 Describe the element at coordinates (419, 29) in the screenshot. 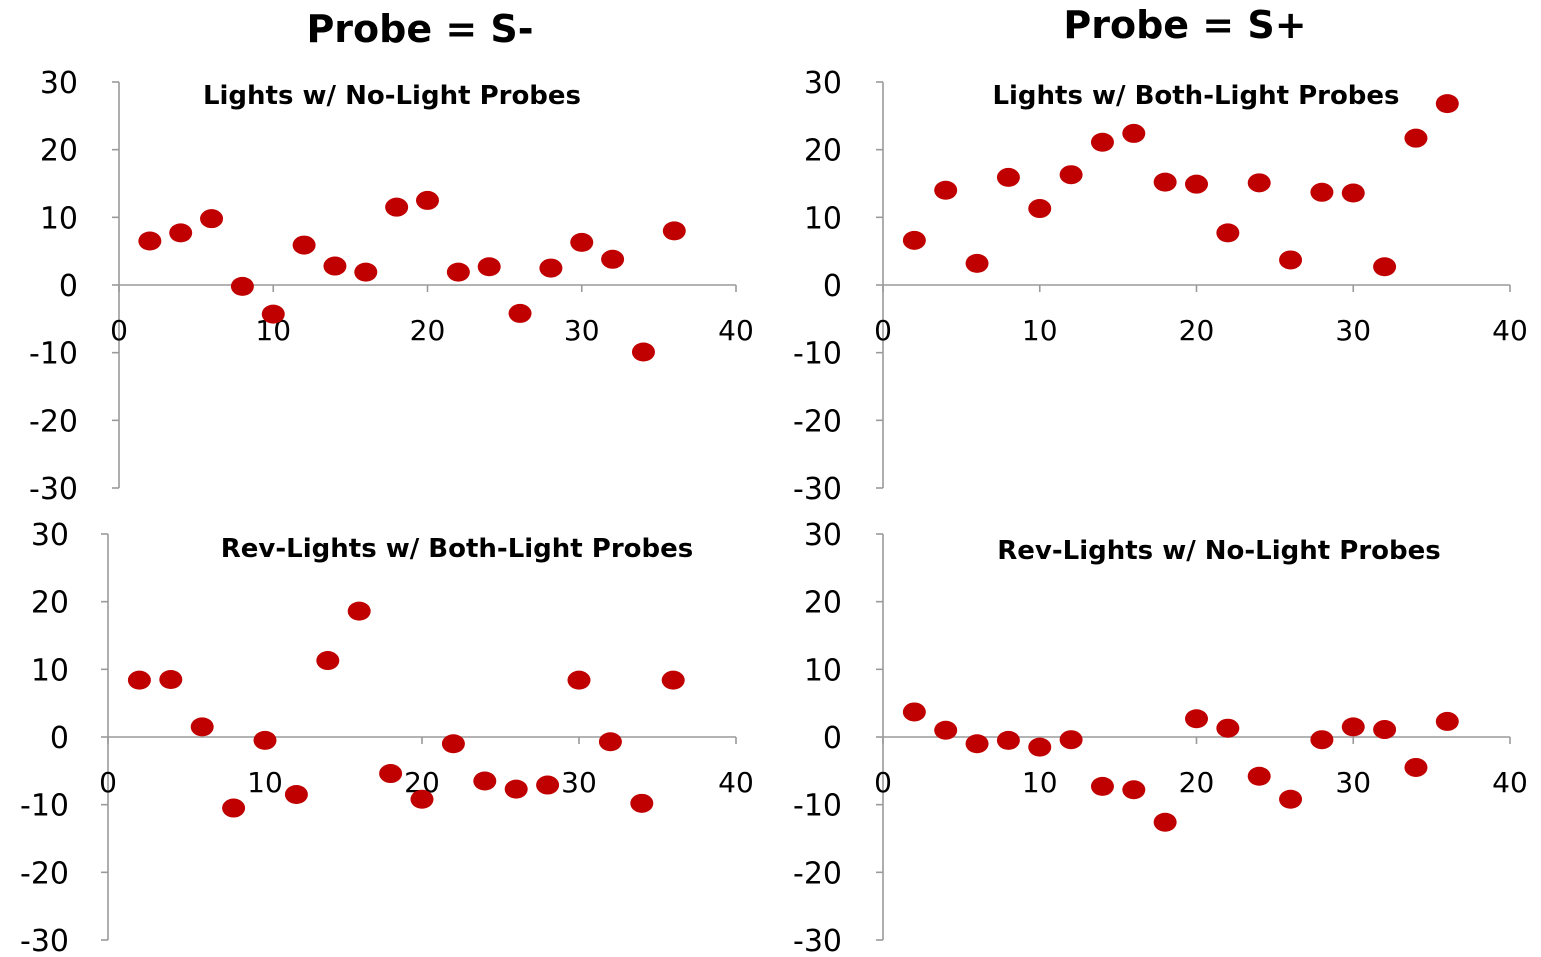

I see `column-title-probe-s-minus: Probe = S-` at that location.